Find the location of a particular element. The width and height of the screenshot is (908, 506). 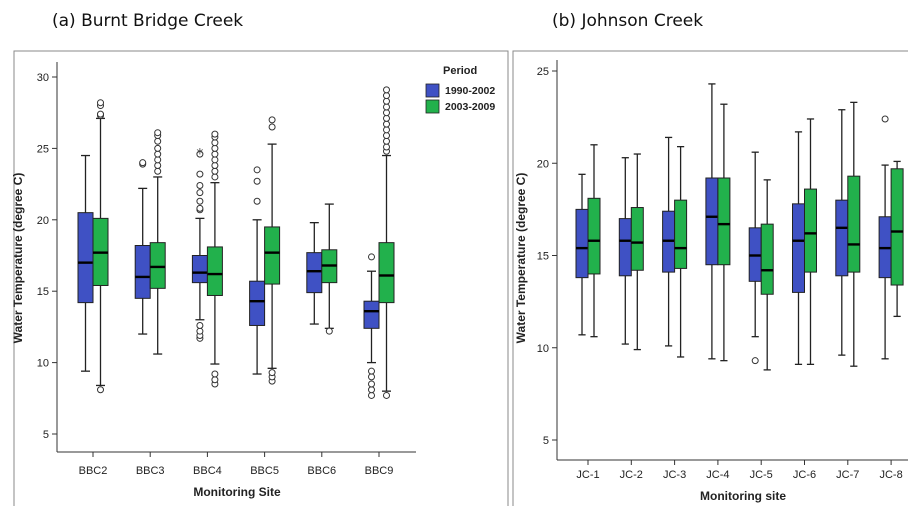

extreme-marker: * is located at coordinates (199, 154).